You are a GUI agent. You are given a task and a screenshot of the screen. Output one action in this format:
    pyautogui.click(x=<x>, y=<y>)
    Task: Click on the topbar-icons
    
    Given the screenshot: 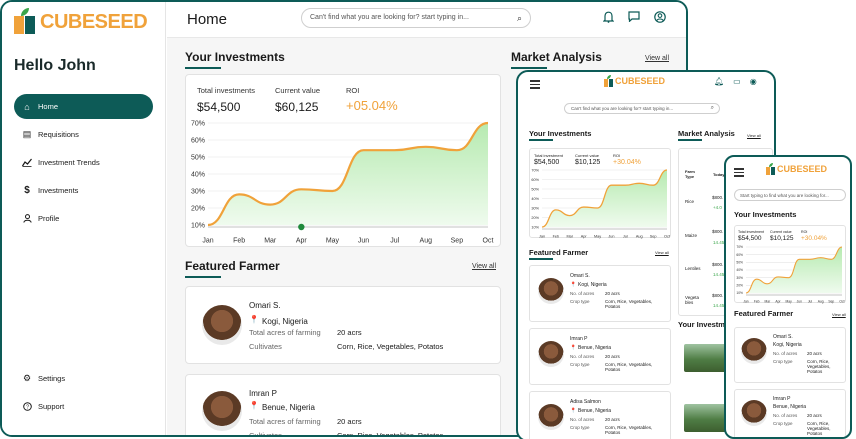 What is the action you would take?
    pyautogui.click(x=634, y=18)
    